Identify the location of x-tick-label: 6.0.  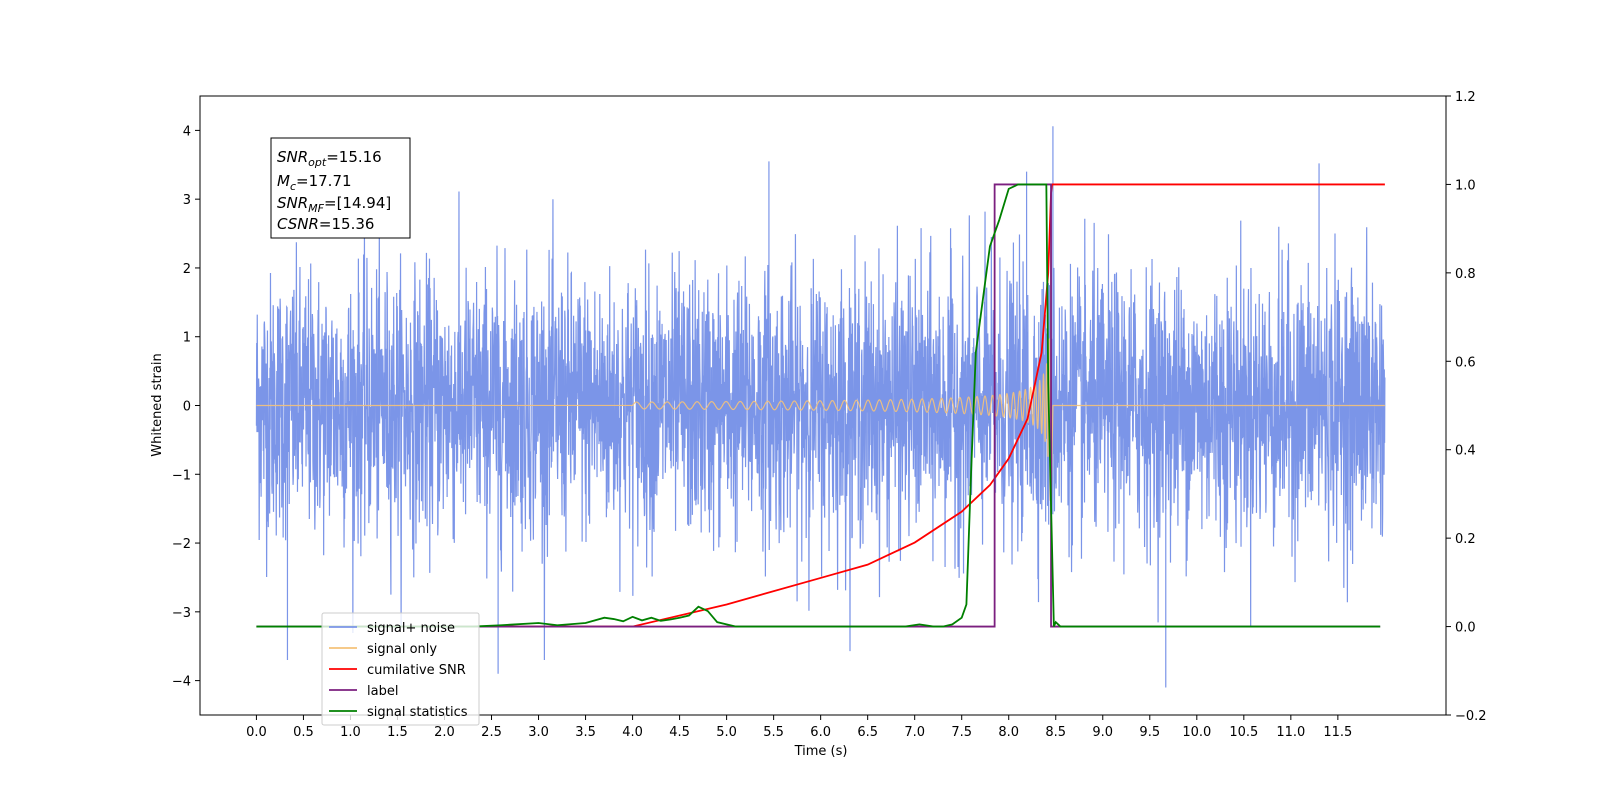
(820, 732).